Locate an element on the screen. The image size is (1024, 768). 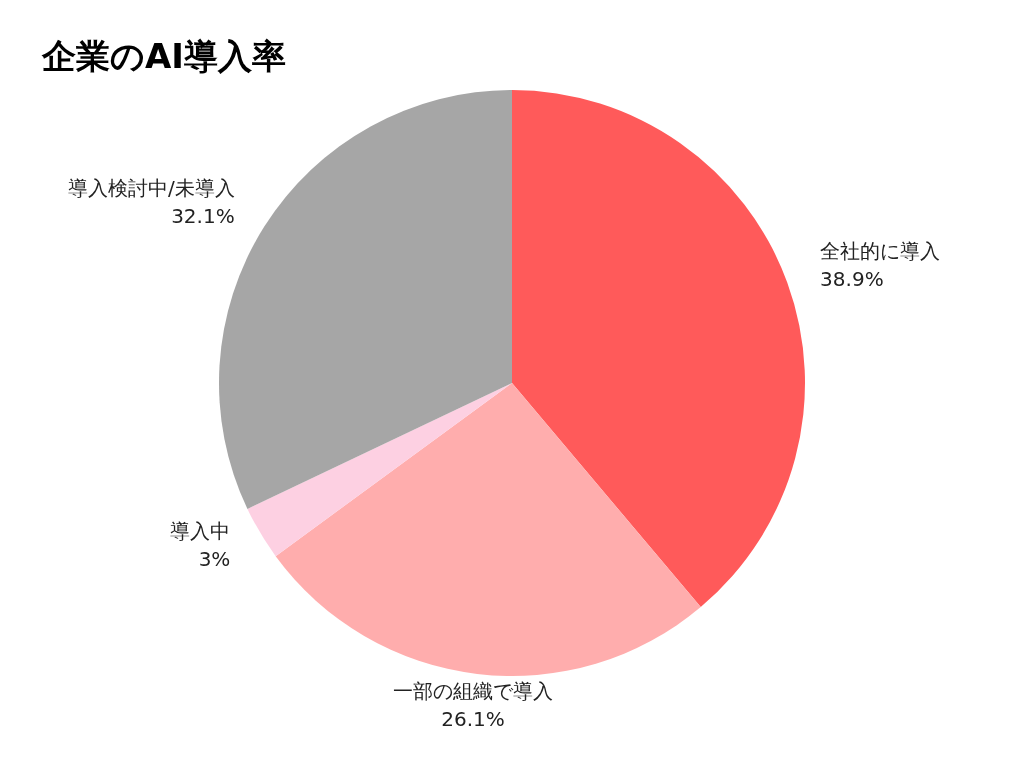
chart-title: 企業のAI導入率 is located at coordinates (163, 56).